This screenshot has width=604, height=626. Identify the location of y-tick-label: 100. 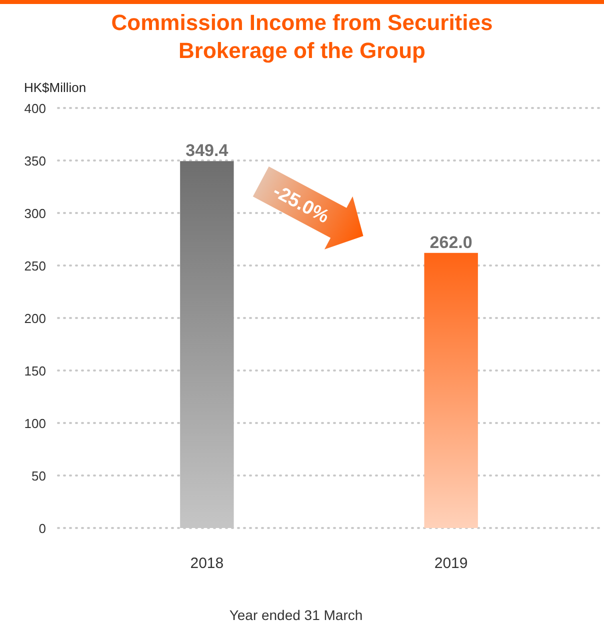
(35, 423).